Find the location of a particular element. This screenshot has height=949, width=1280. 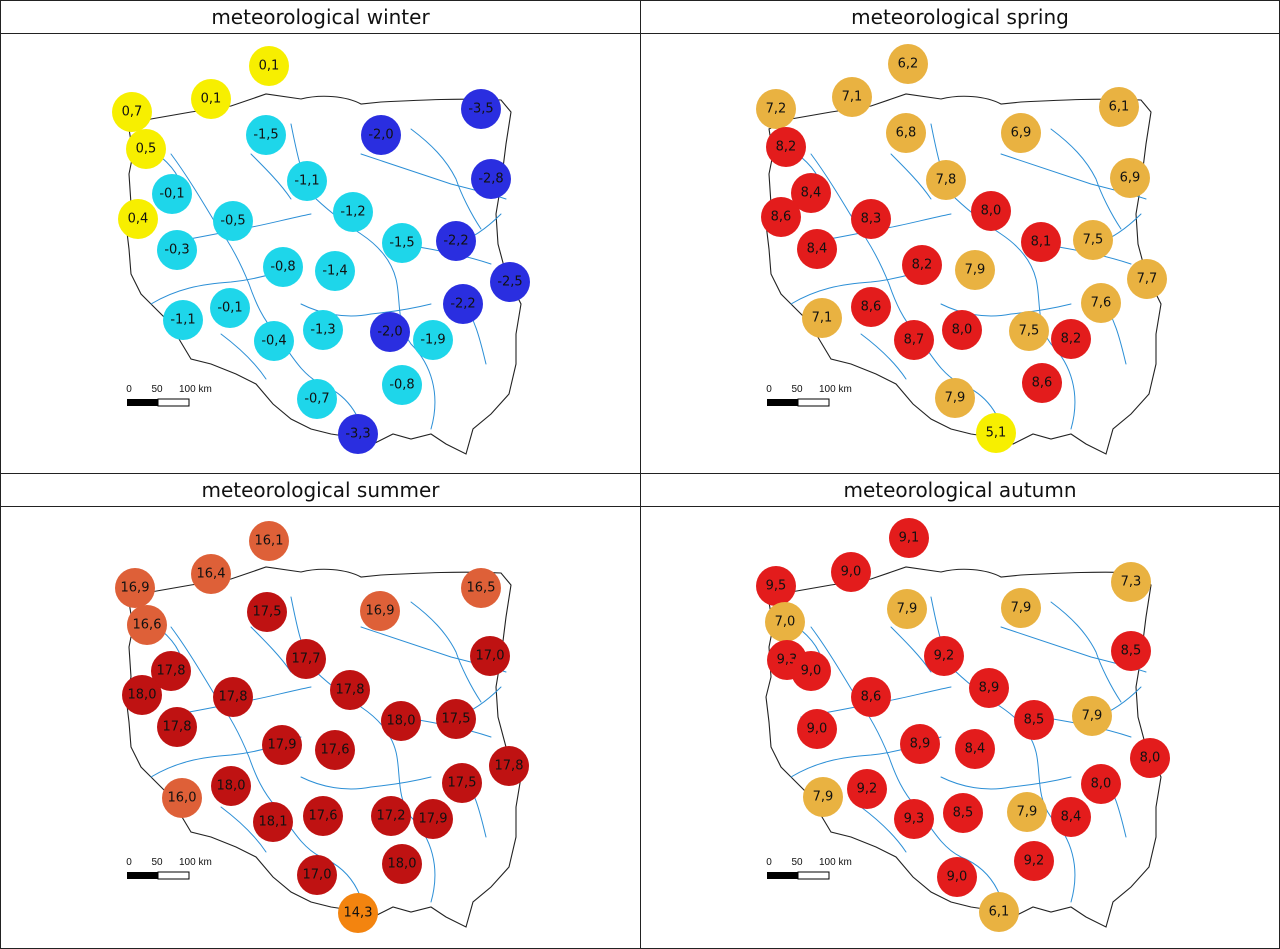

station-marker: 17,0 is located at coordinates (490, 656).